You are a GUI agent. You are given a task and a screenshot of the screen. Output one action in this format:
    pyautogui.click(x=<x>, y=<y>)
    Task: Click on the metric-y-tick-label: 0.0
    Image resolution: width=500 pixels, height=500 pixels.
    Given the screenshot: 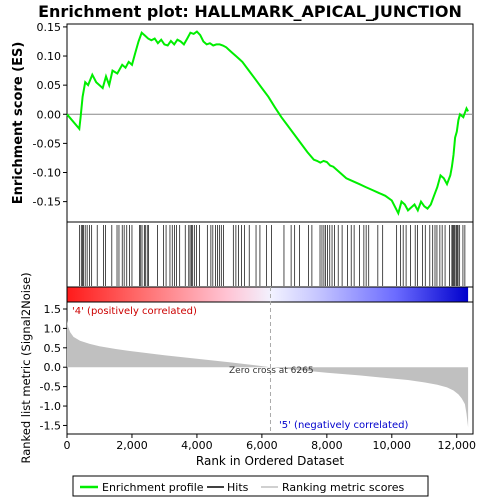 What is the action you would take?
    pyautogui.click(x=53, y=367)
    